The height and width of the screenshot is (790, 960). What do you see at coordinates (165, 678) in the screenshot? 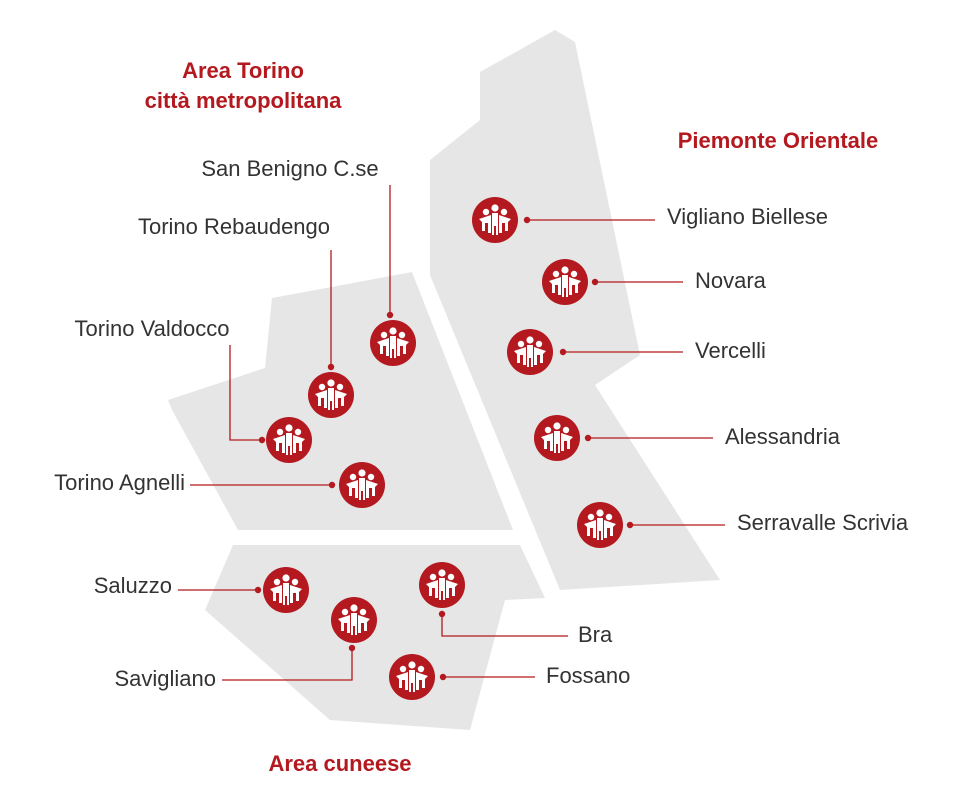
I see `location-label: Savigliano` at bounding box center [165, 678].